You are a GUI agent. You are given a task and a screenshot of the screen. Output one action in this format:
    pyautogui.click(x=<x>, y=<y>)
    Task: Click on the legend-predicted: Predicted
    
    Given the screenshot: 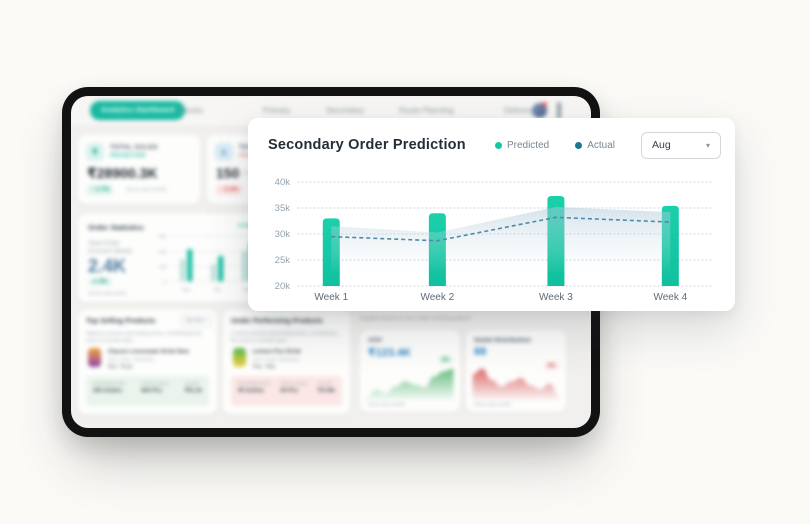 What is the action you would take?
    pyautogui.click(x=521, y=145)
    